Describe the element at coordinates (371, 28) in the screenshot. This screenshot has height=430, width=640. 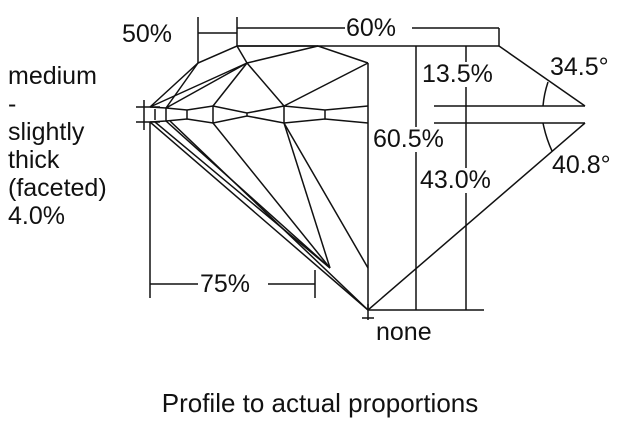
I see `table-size-label: 60%` at that location.